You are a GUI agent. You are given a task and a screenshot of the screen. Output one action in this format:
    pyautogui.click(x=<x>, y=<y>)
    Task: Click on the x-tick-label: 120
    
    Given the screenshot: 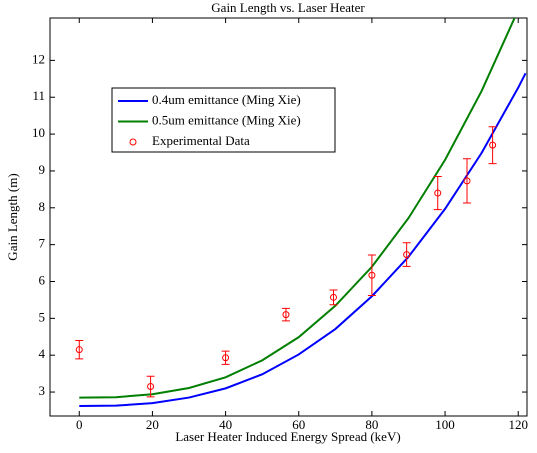 What is the action you would take?
    pyautogui.click(x=518, y=424)
    